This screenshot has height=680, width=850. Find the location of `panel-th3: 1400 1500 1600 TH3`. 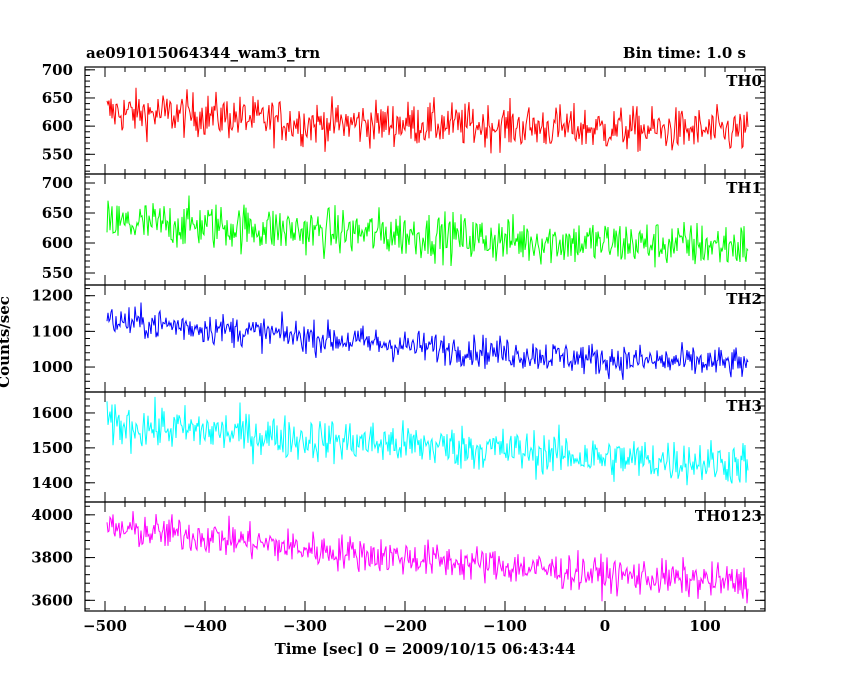

panel-th3: 1400 1500 1600 TH3 is located at coordinates (398, 447).